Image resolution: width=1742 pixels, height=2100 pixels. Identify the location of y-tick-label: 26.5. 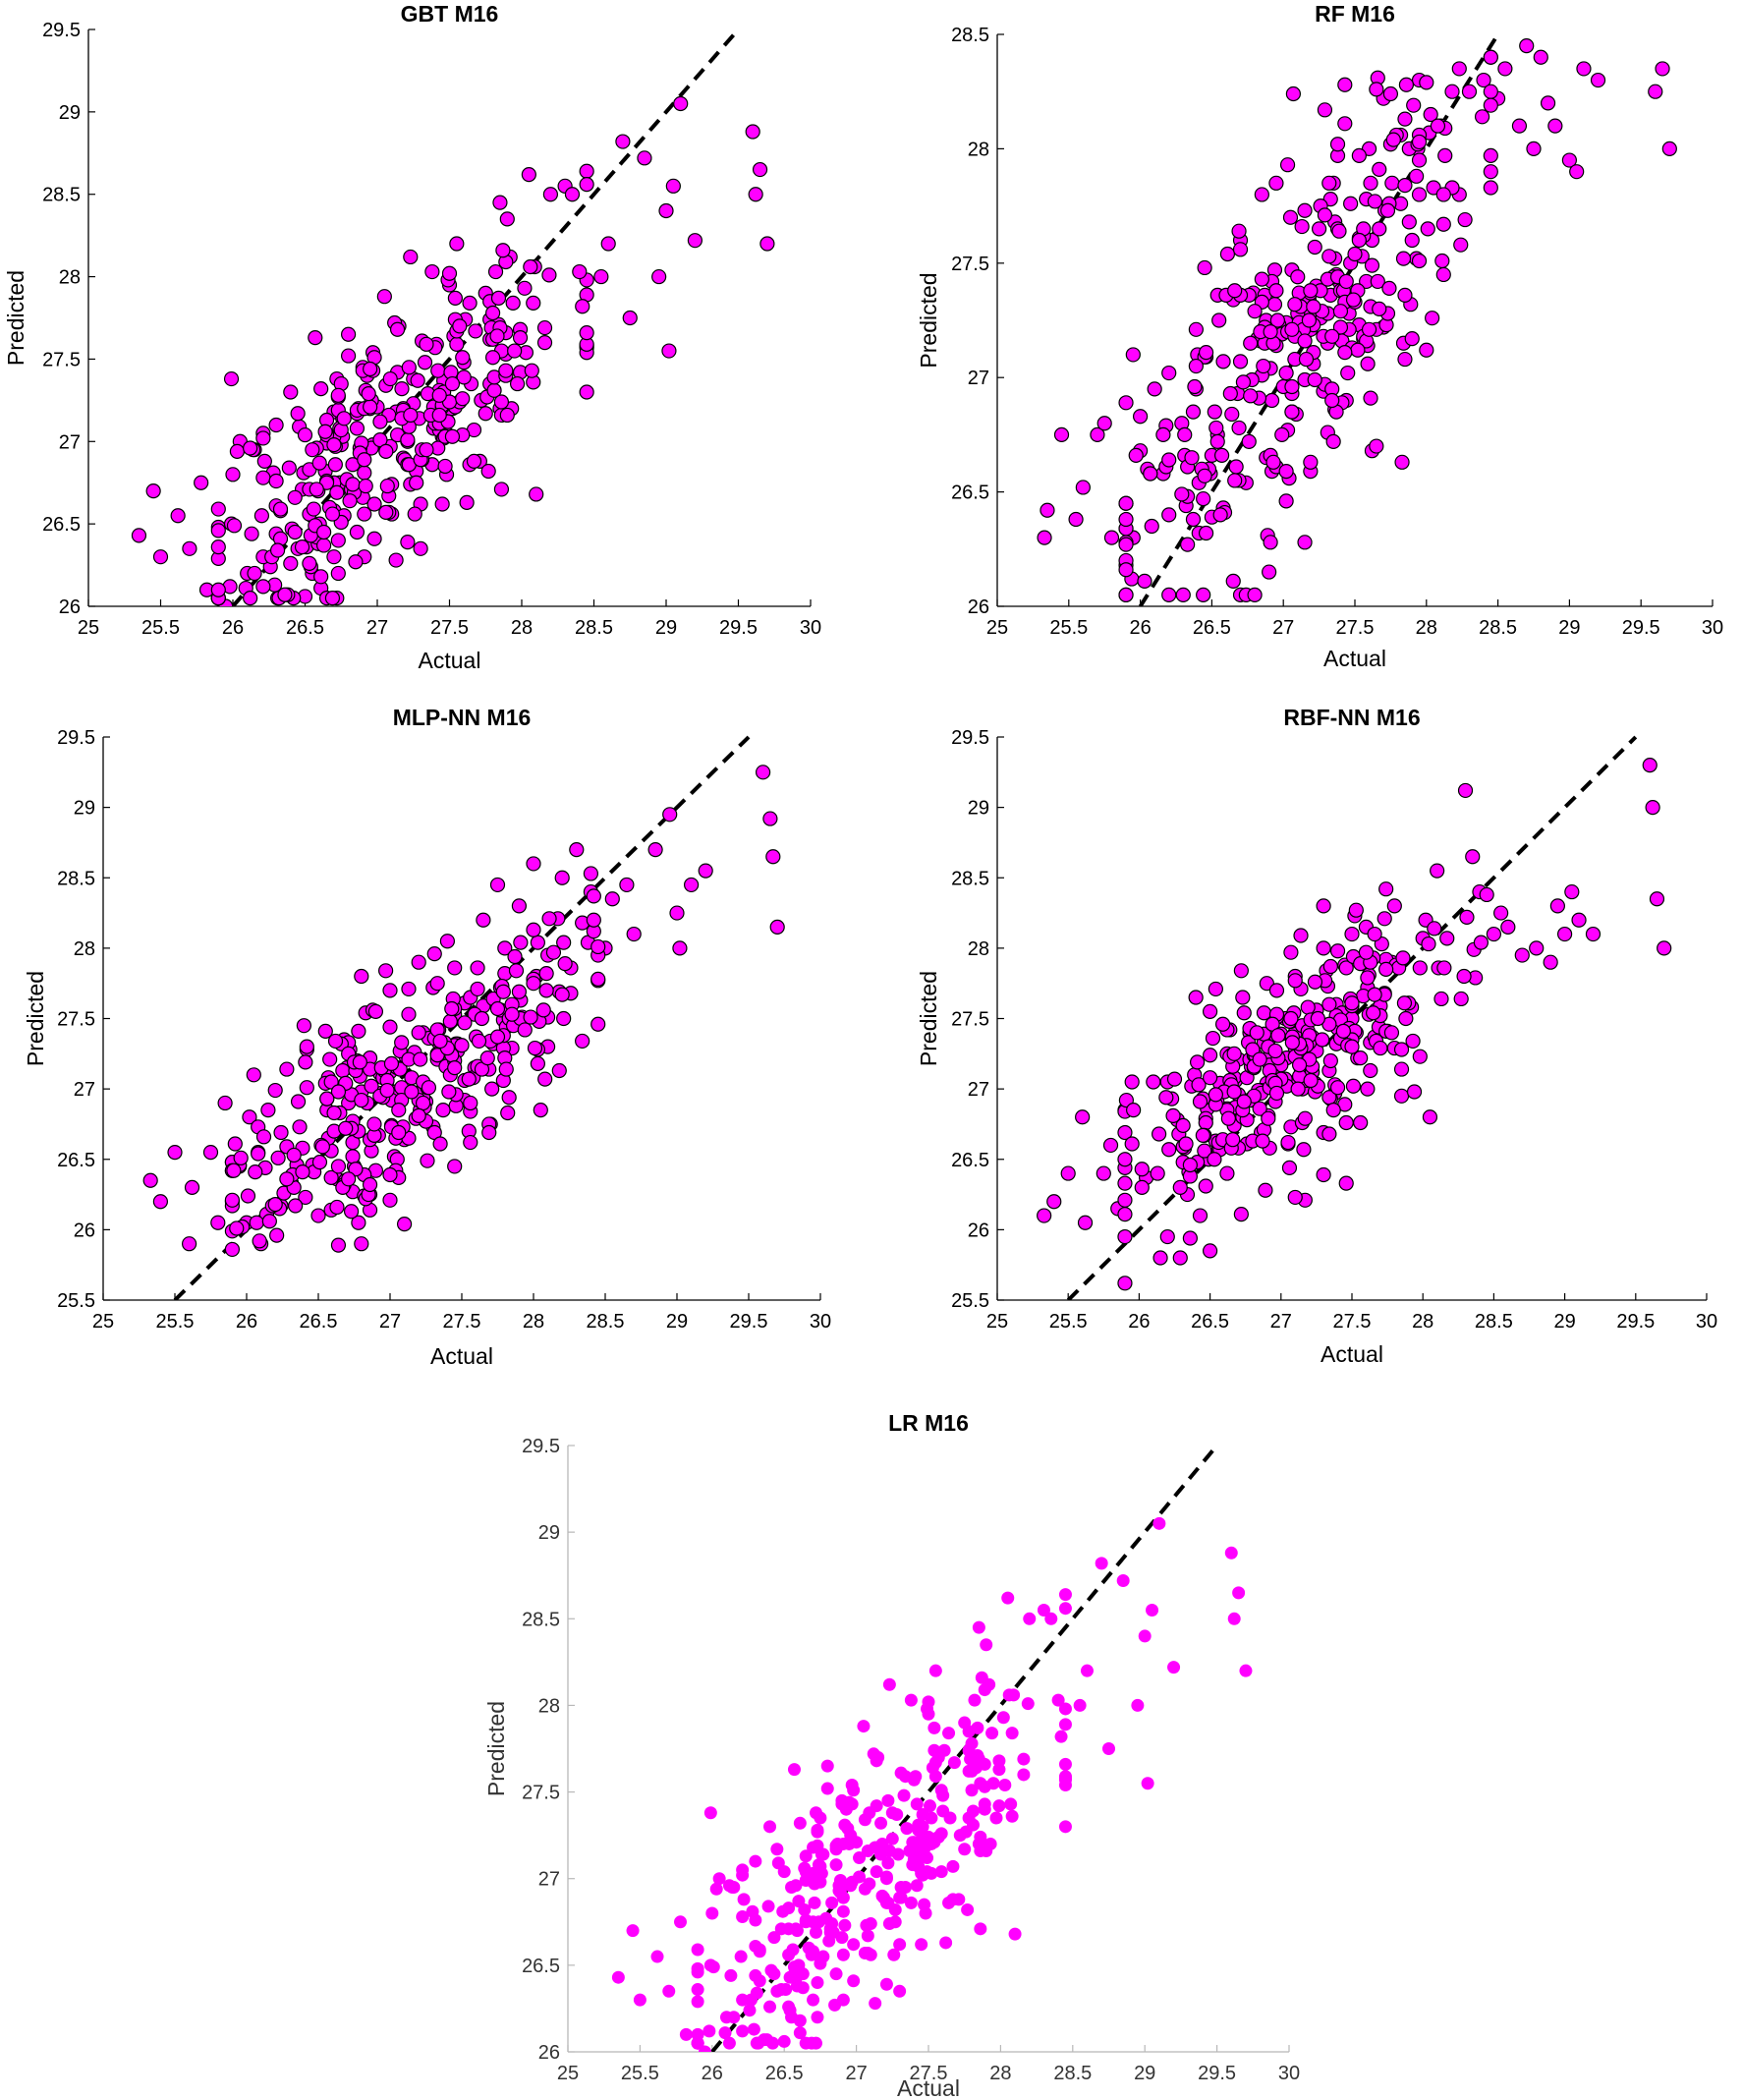
(970, 493).